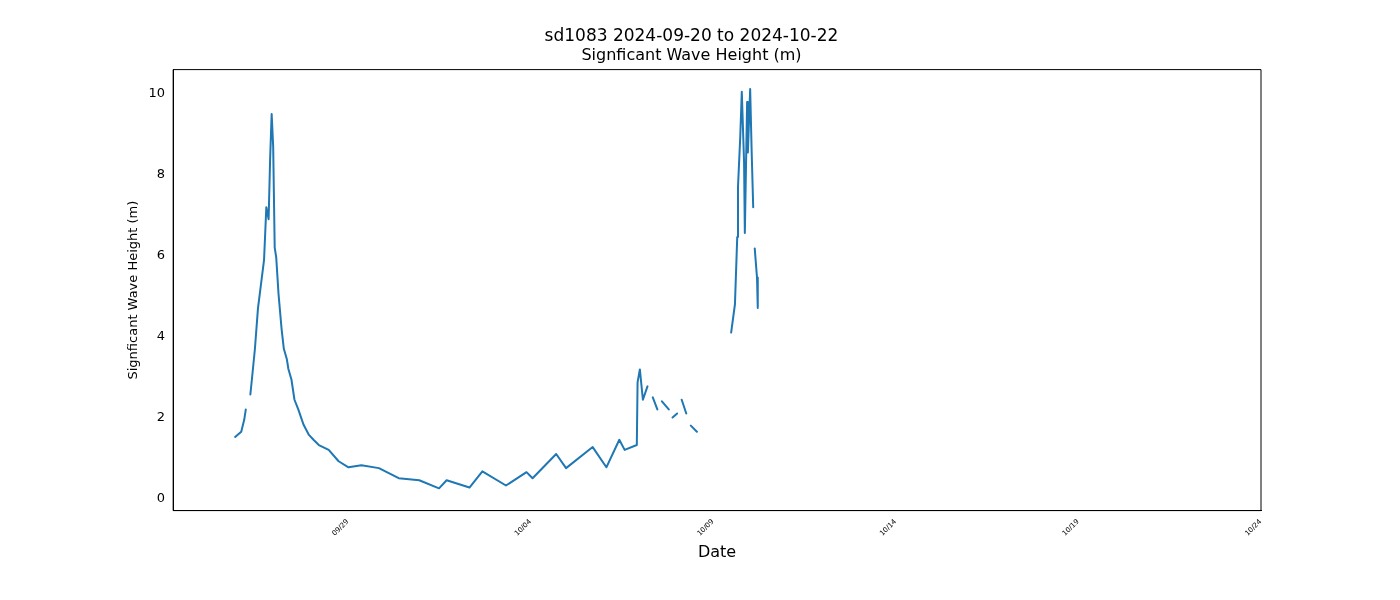  Describe the element at coordinates (161, 174) in the screenshot. I see `y-tick-label: 8` at that location.